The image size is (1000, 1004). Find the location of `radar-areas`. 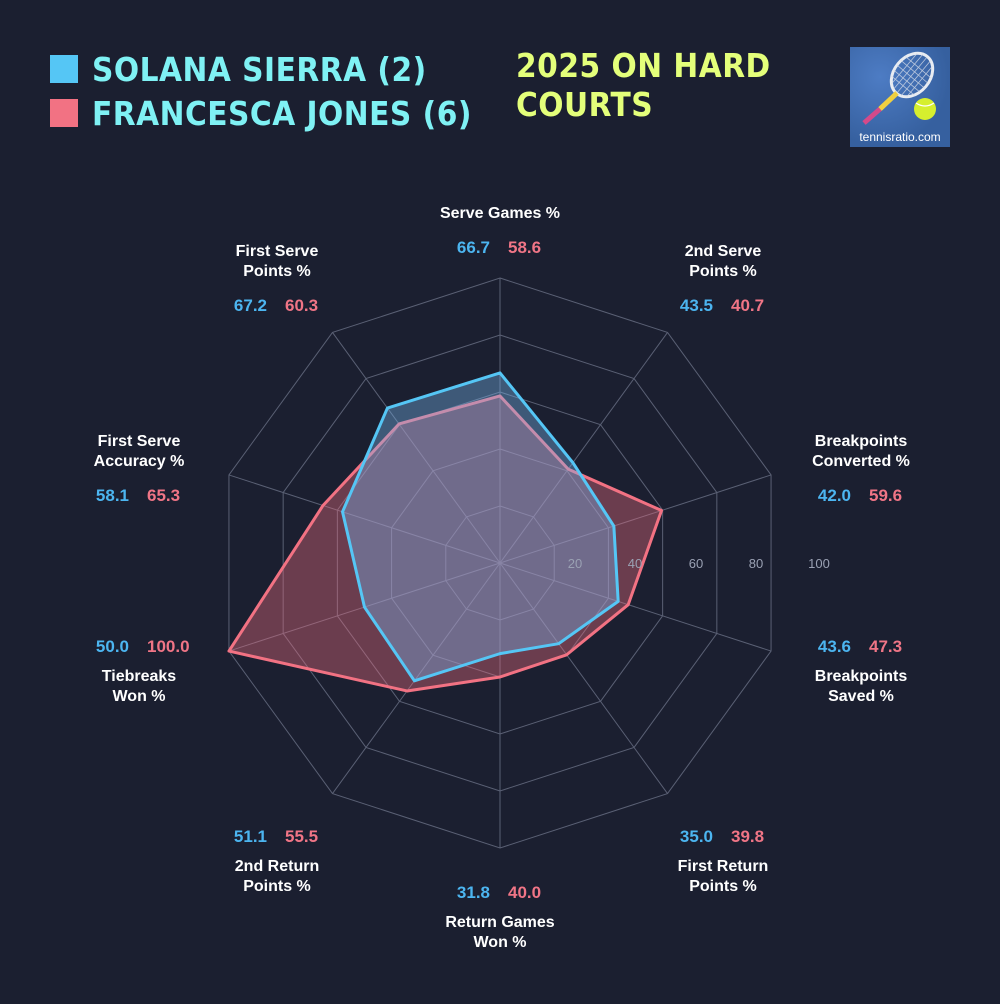

radar-areas is located at coordinates (445, 532).